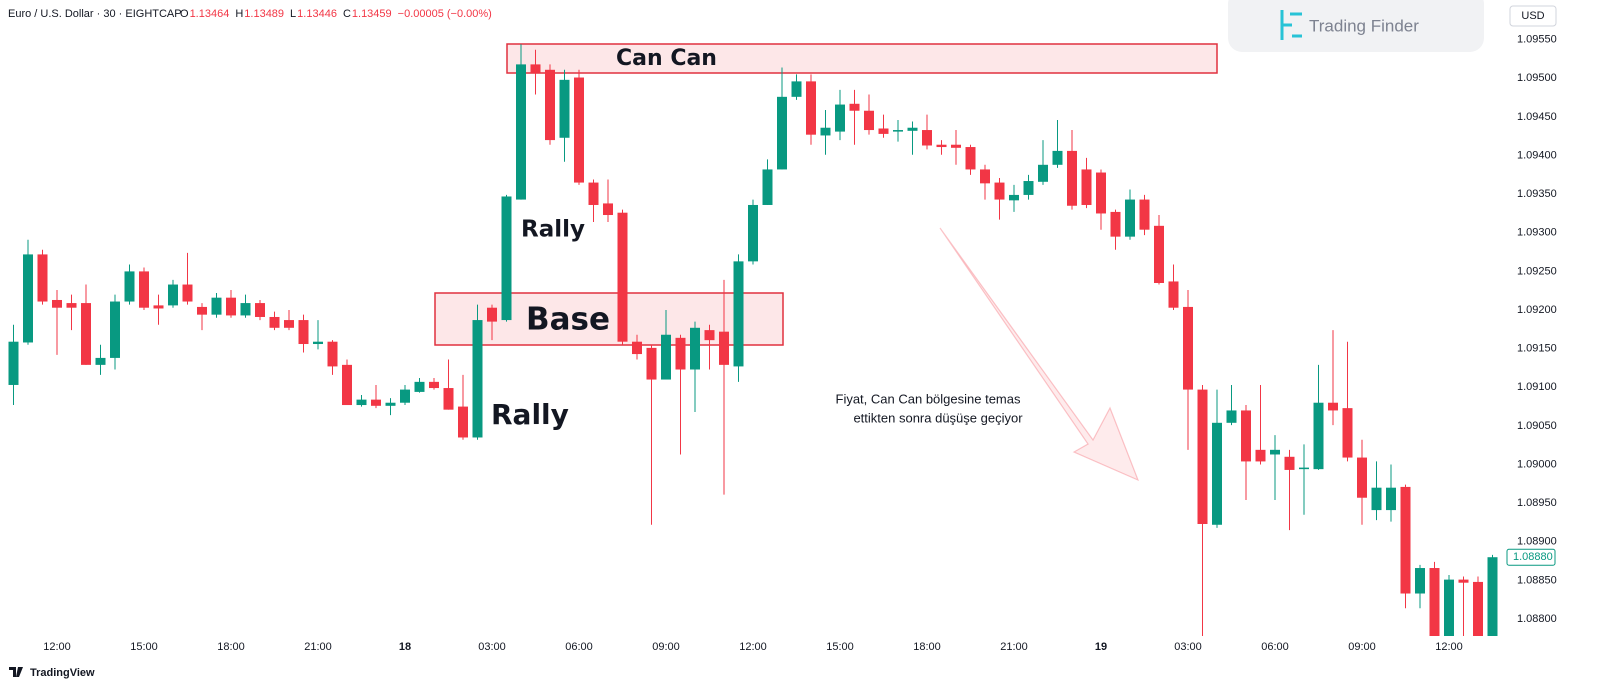 The width and height of the screenshot is (1600, 700). Describe the element at coordinates (568, 320) in the screenshot. I see `zone-label: Base` at that location.